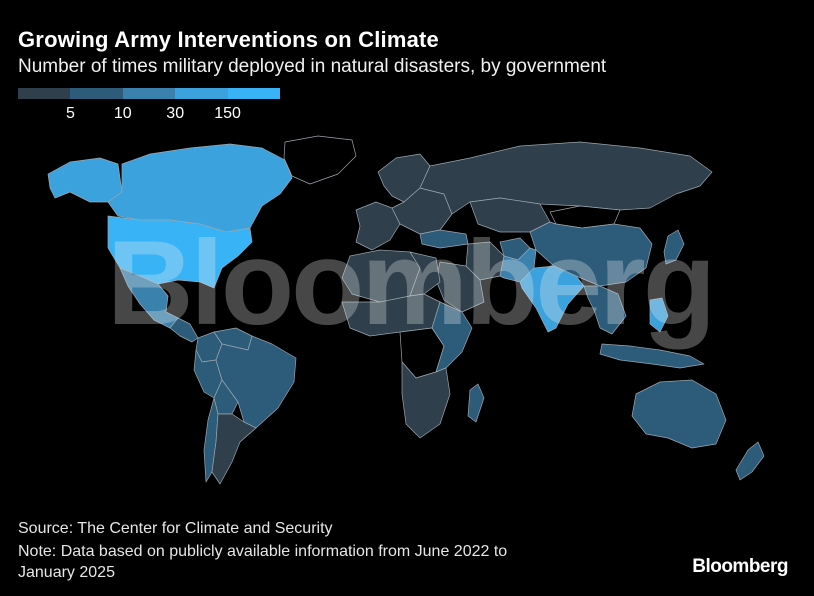 This screenshot has width=814, height=596. I want to click on legend-tick-10: 10, so click(122, 113).